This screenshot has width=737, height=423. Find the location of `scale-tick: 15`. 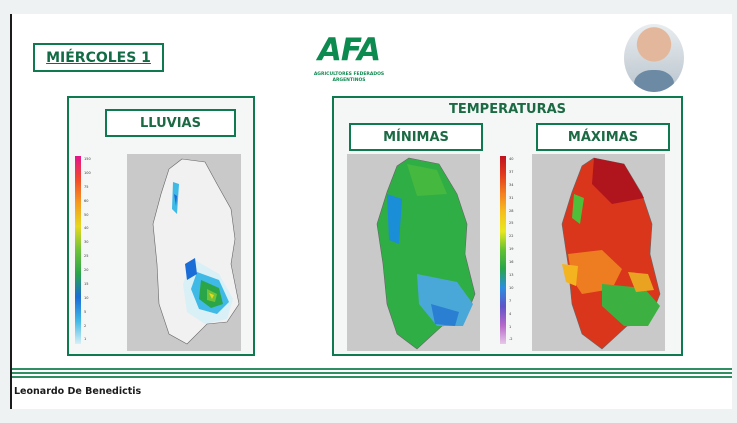

scale-tick: 15 is located at coordinates (86, 283).